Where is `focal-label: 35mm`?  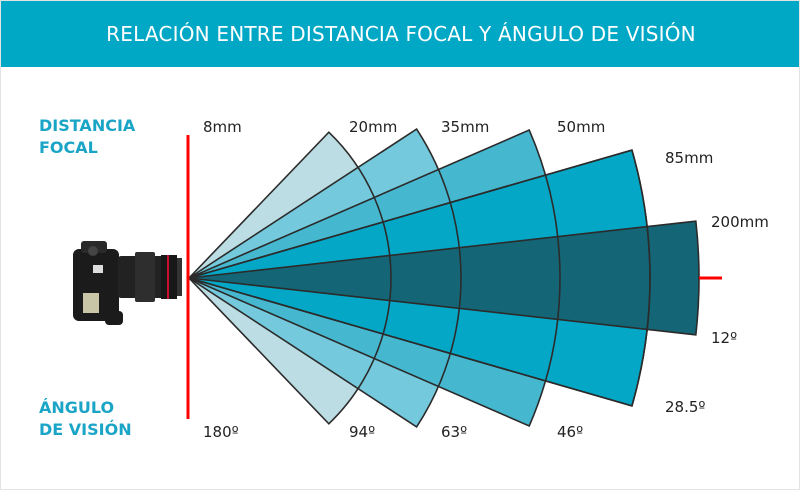
focal-label: 35mm is located at coordinates (465, 127).